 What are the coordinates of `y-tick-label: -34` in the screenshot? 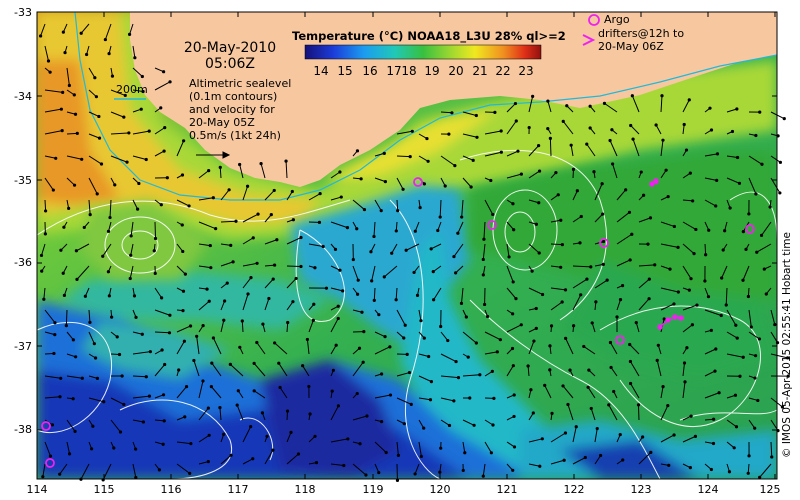 It's located at (23, 96).